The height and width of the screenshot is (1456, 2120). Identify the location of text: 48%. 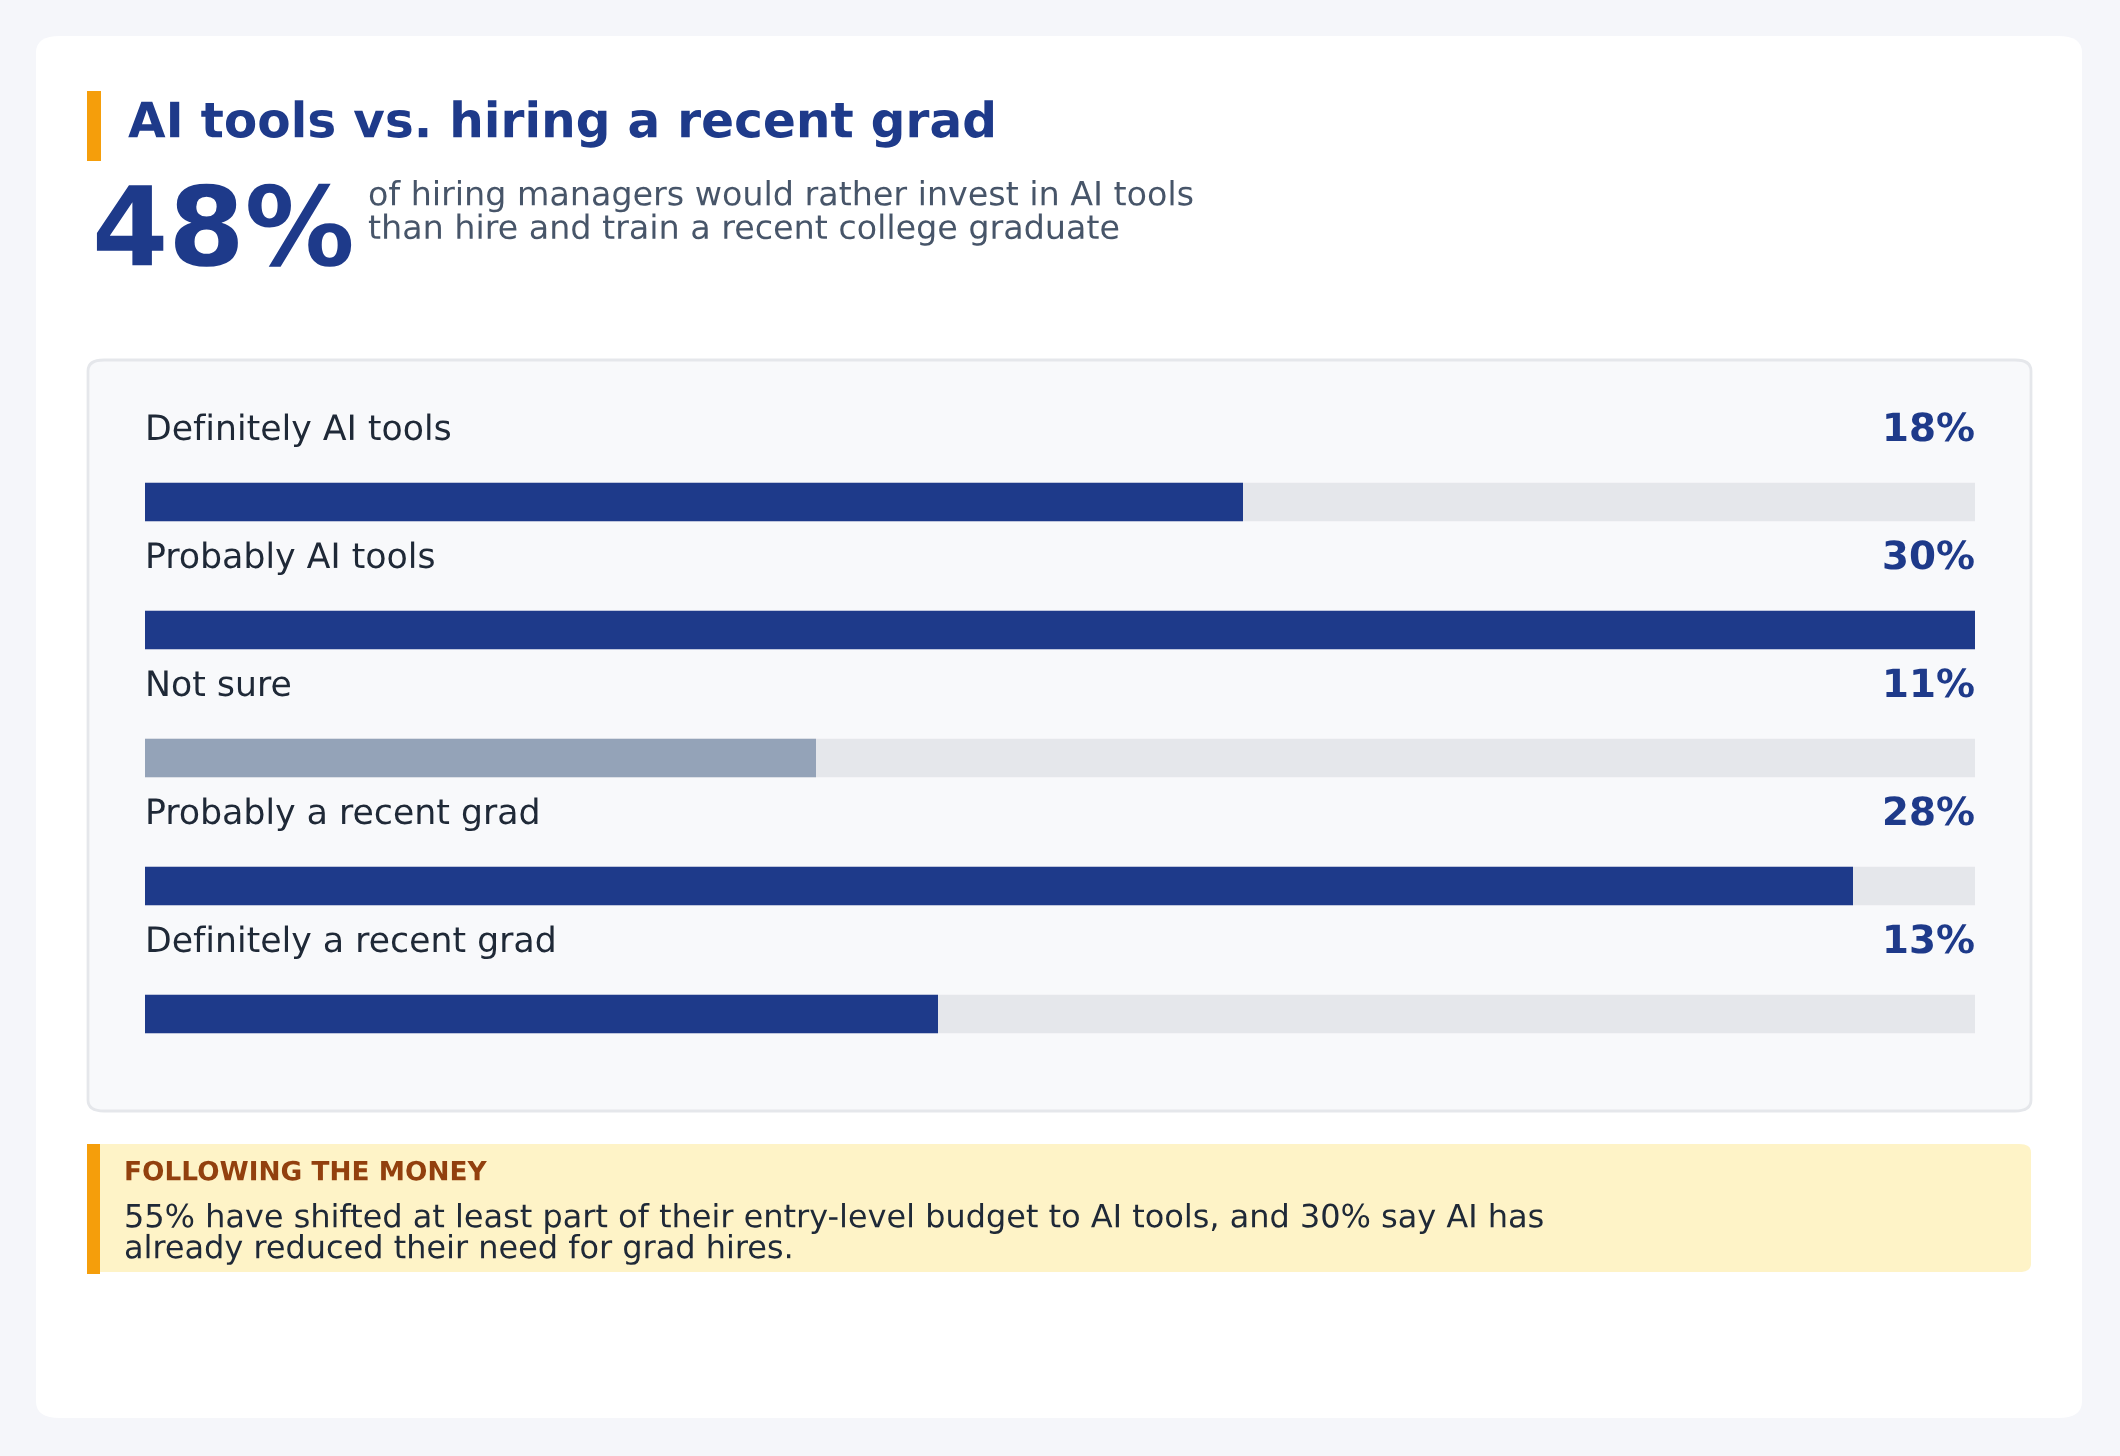
(224, 225).